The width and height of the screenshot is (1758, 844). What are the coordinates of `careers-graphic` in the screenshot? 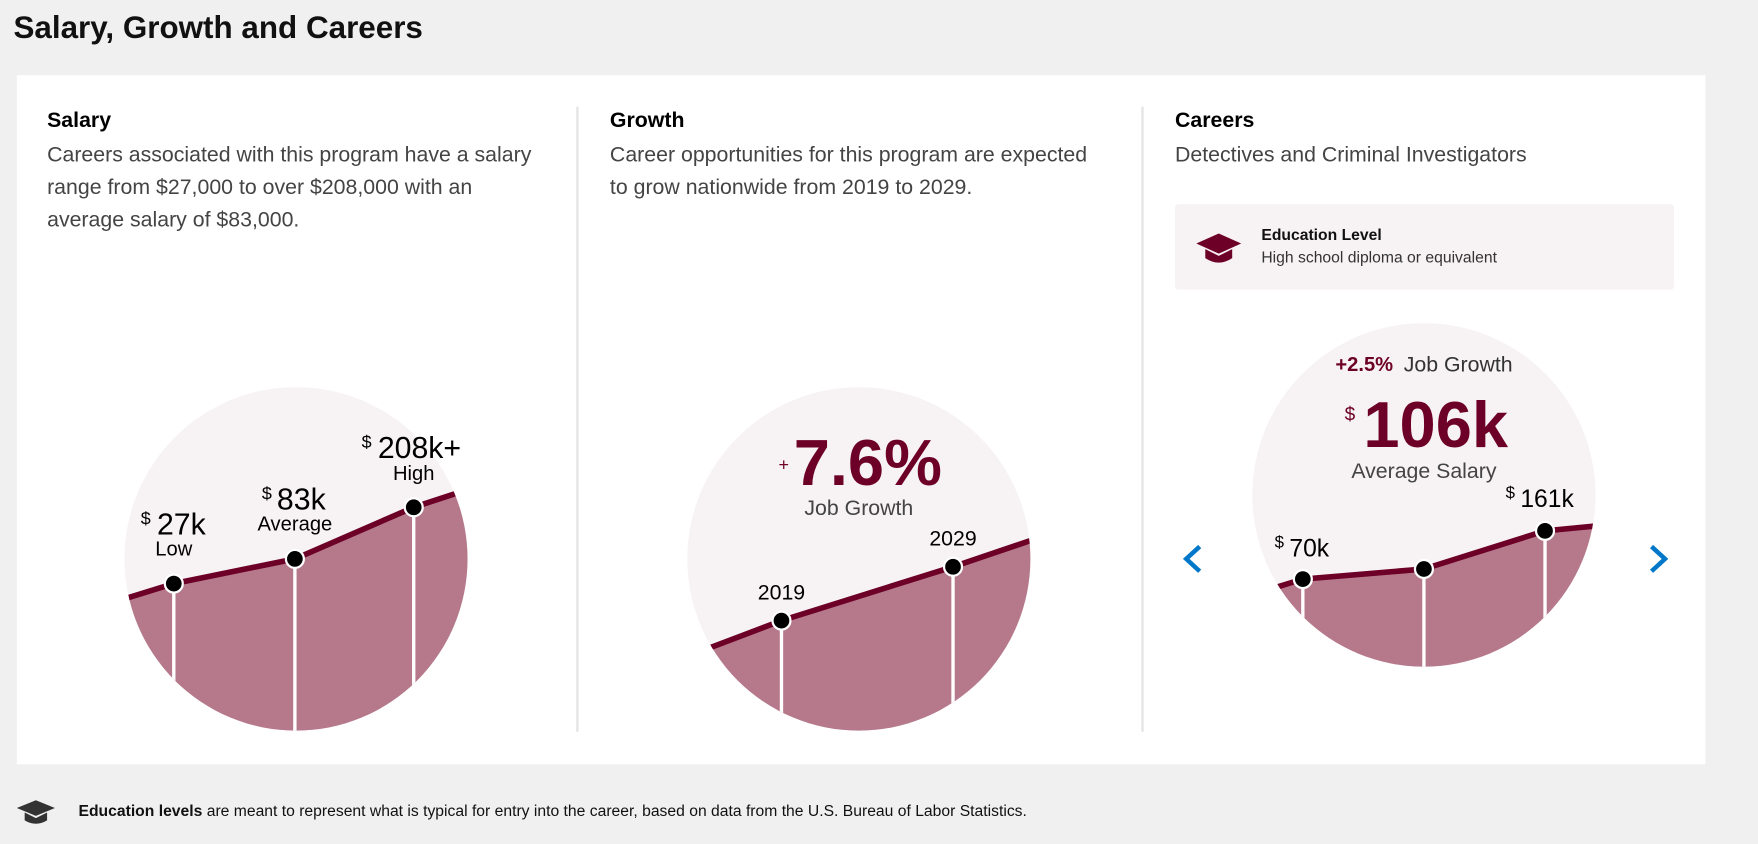 It's located at (1424, 495).